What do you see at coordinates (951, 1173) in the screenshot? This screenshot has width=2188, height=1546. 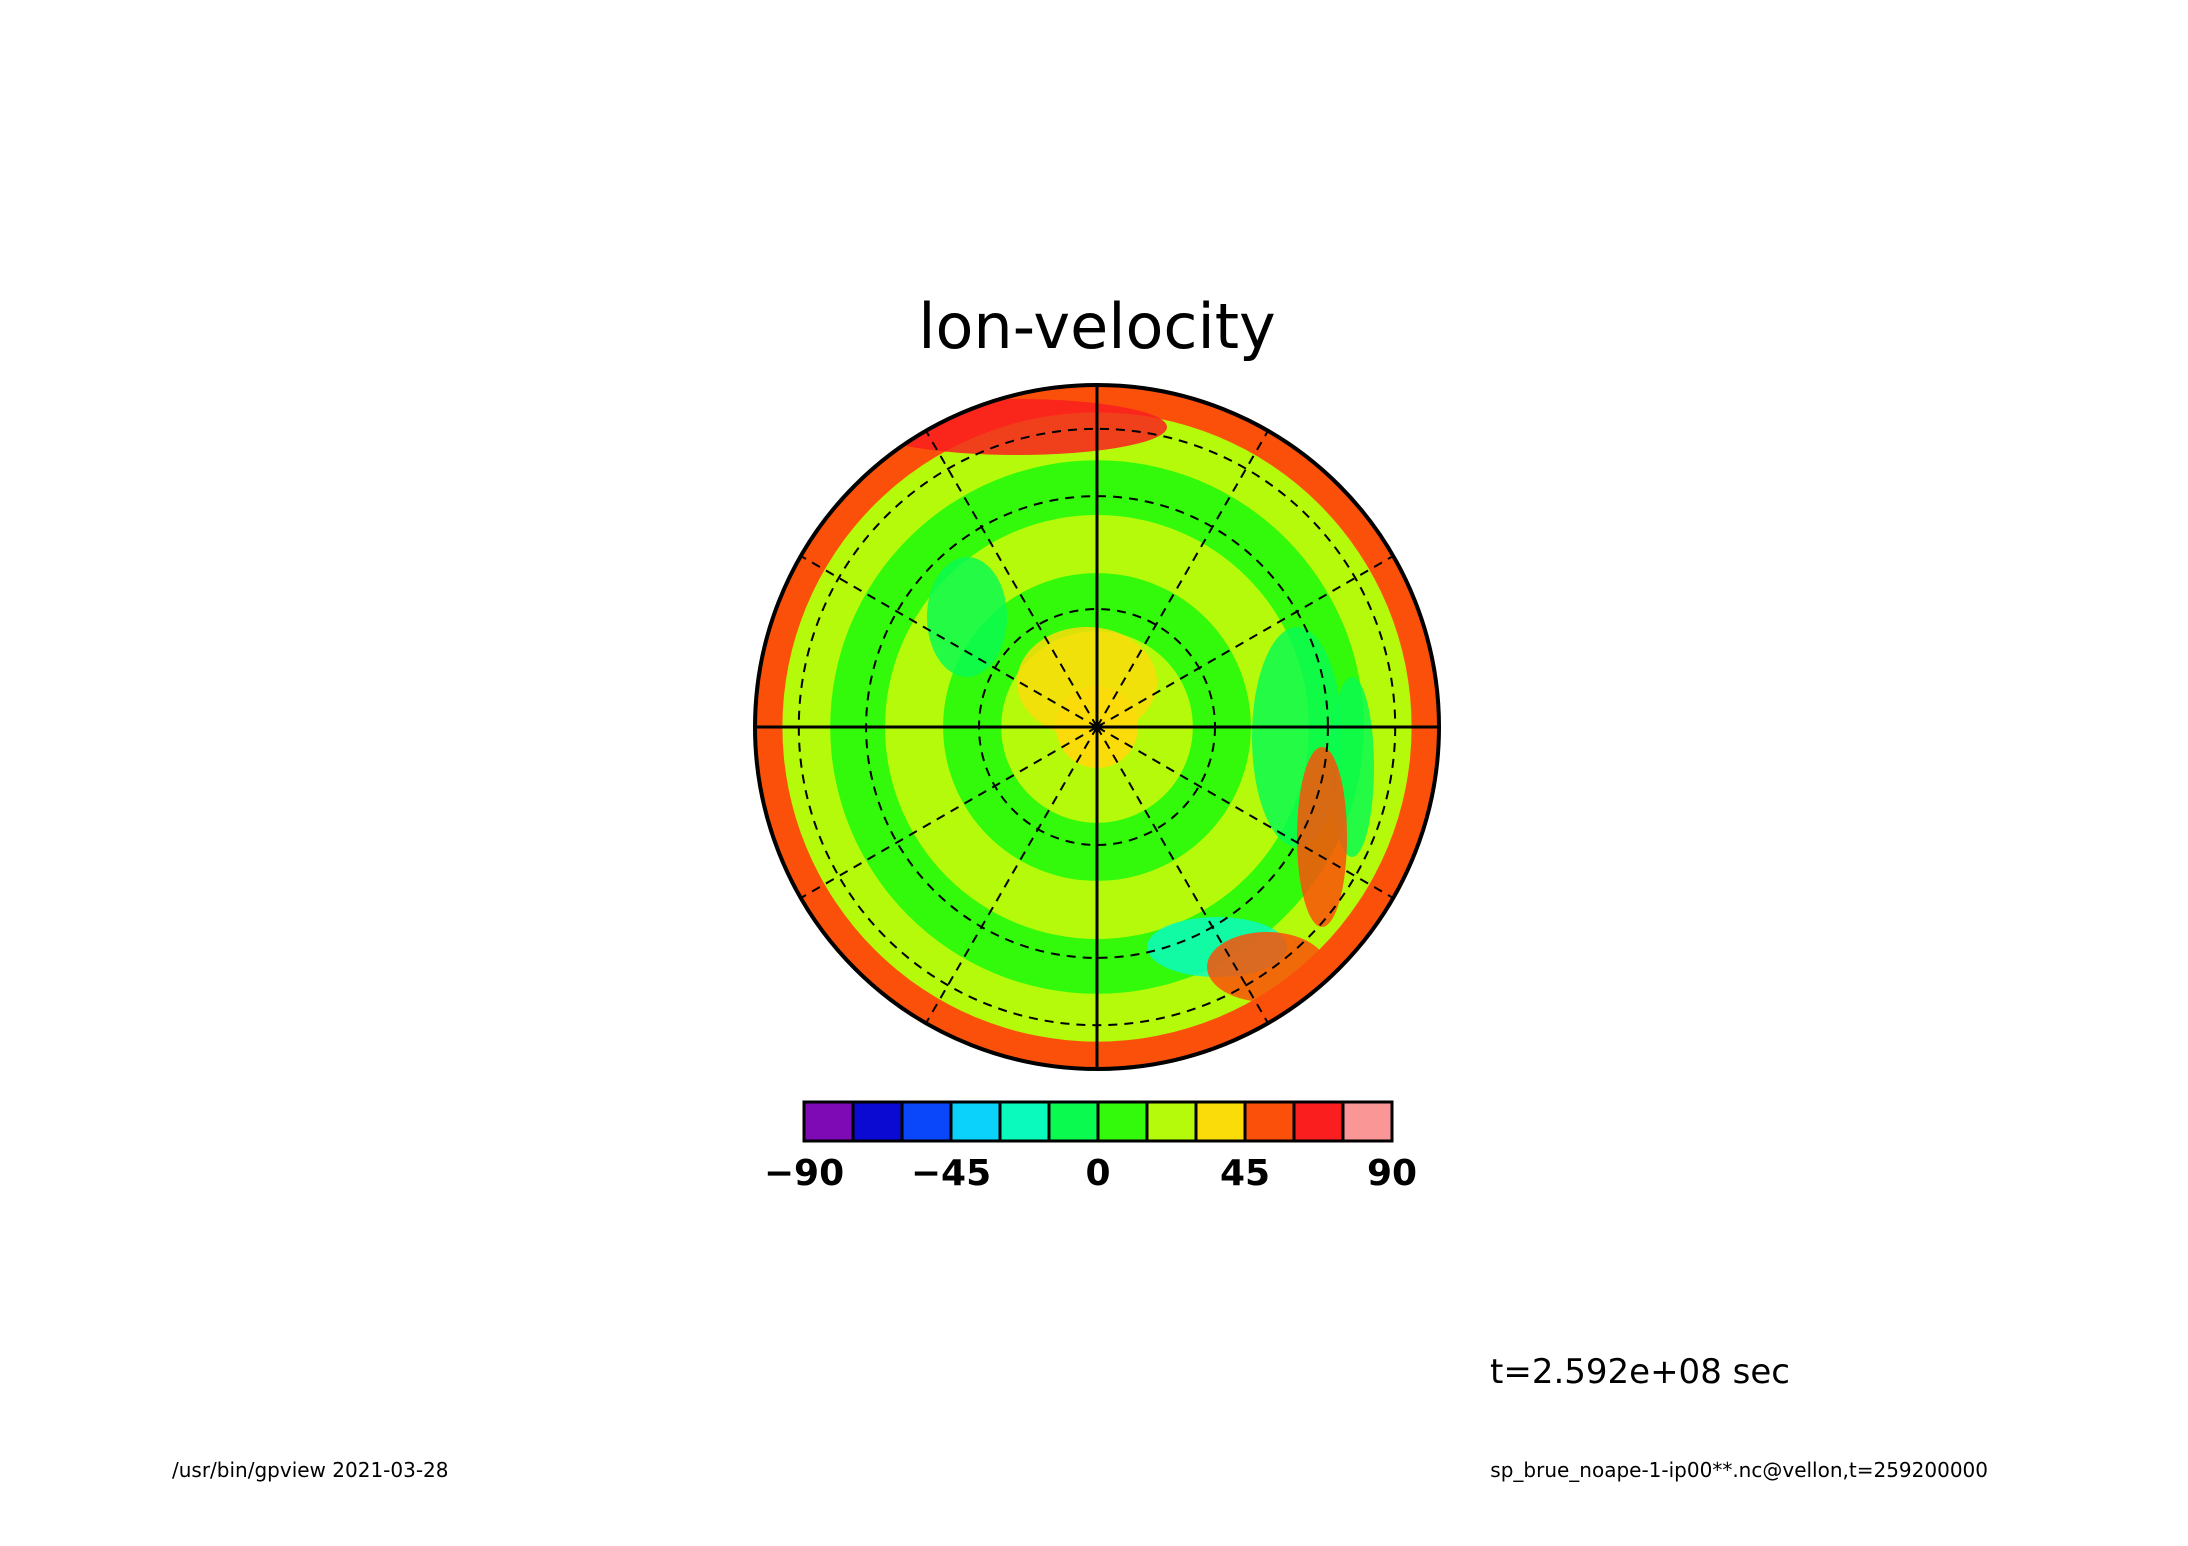 I see `colorbar-tick-label: −45` at bounding box center [951, 1173].